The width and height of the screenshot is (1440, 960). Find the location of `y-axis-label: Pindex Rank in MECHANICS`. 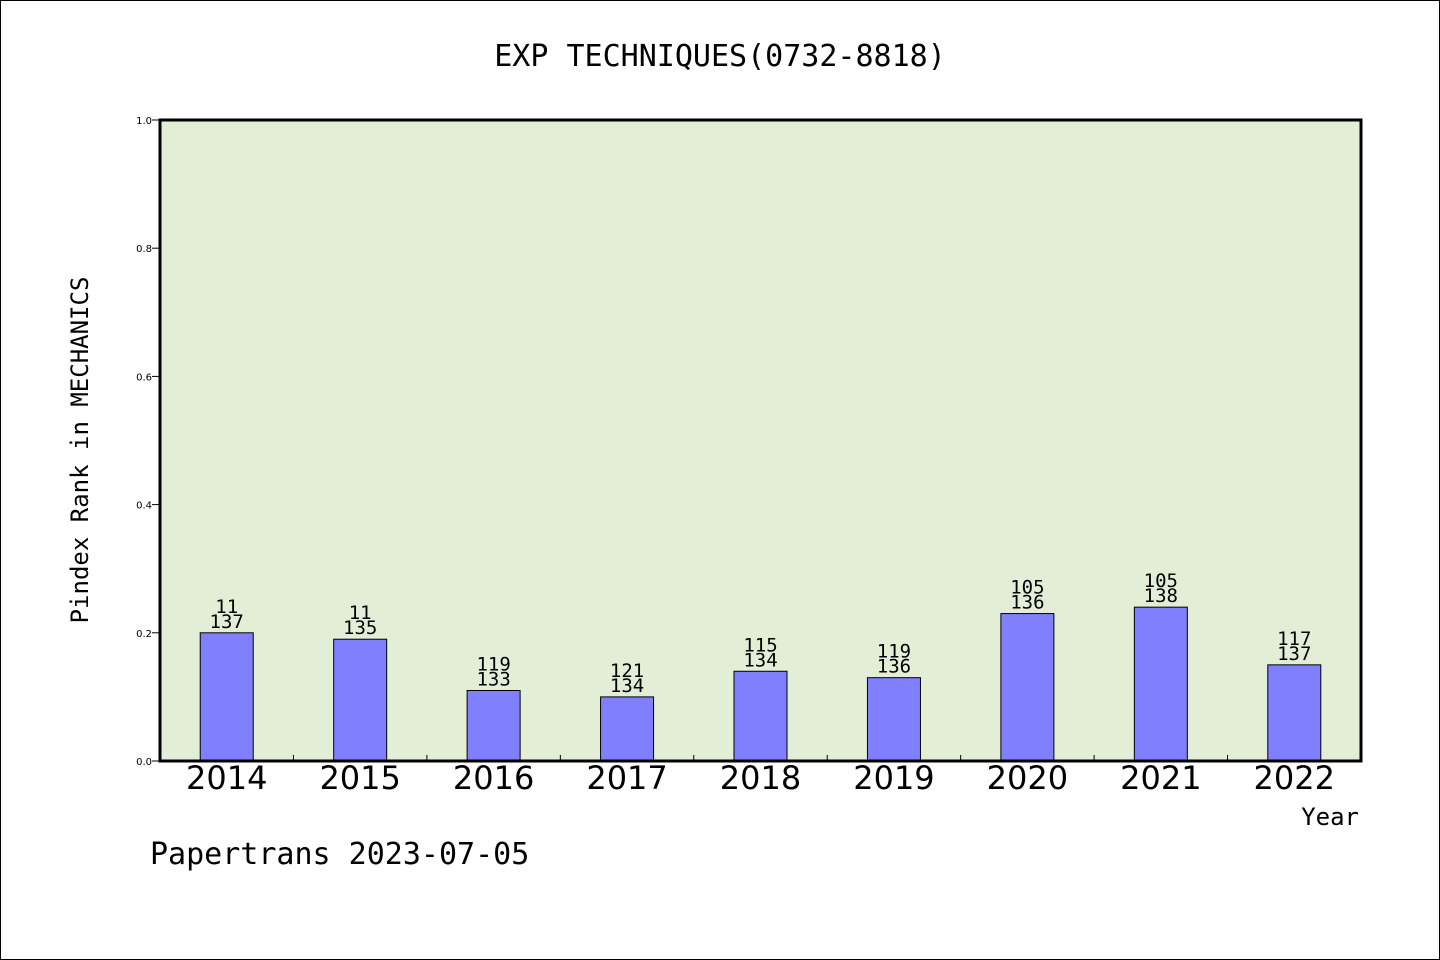

y-axis-label: Pindex Rank in MECHANICS is located at coordinates (80, 450).